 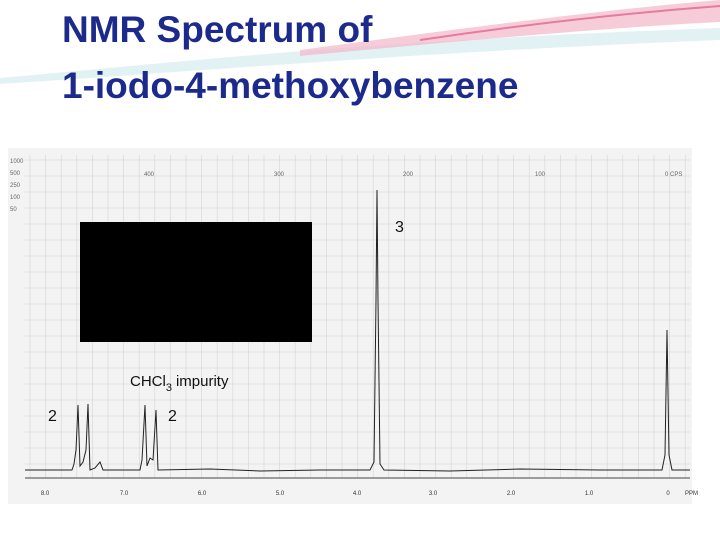 What do you see at coordinates (691, 494) in the screenshot?
I see `ppm-label: PPM` at bounding box center [691, 494].